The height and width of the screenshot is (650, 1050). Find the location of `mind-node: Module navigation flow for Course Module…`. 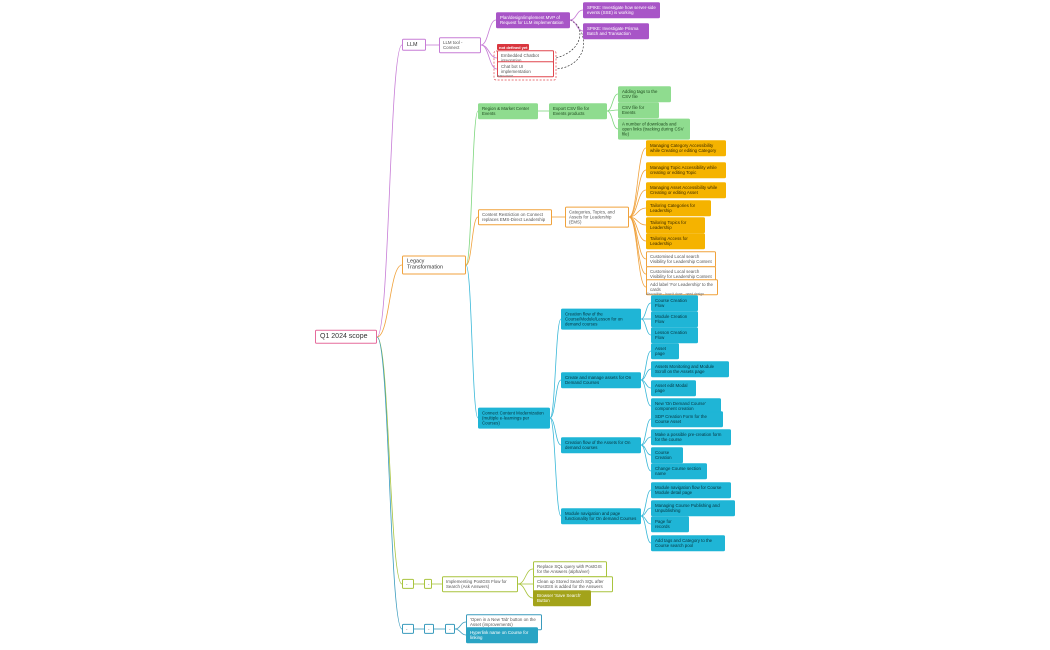

mind-node: Module navigation flow for Course Module… is located at coordinates (691, 490).